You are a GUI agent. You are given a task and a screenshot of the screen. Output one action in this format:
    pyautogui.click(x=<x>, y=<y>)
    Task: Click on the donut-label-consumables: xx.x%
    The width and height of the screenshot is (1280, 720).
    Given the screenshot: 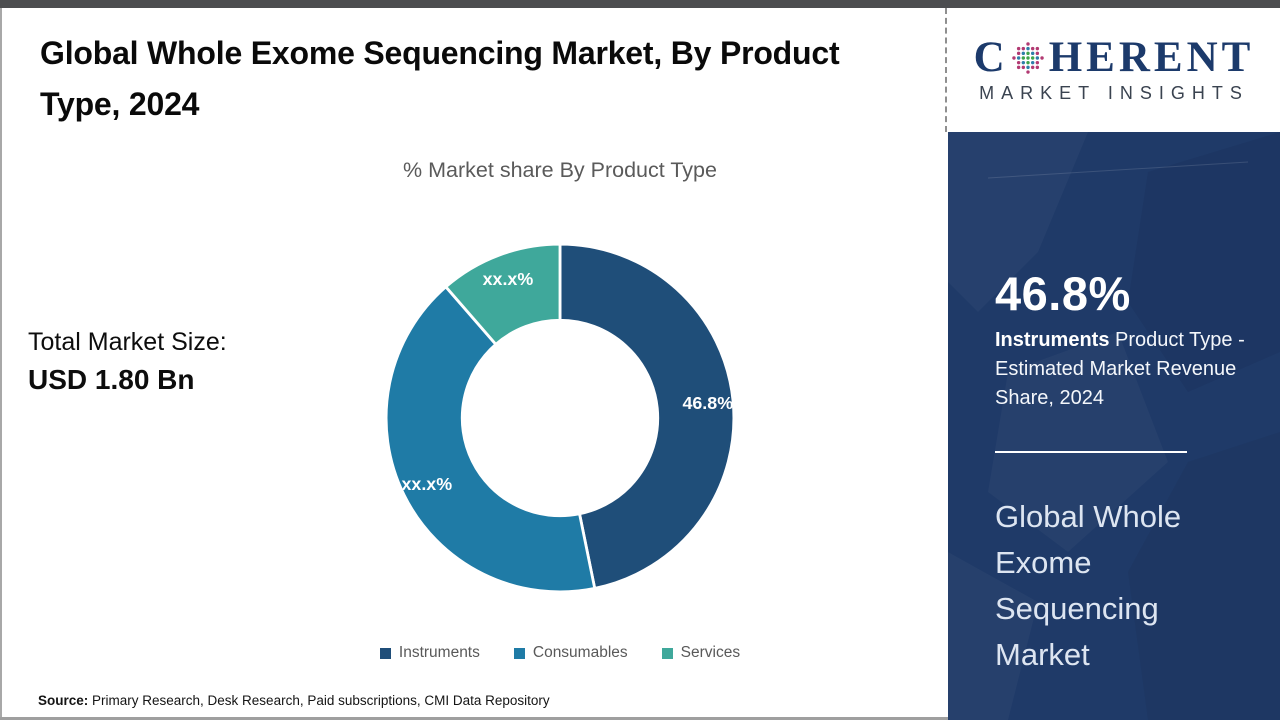 What is the action you would take?
    pyautogui.click(x=426, y=484)
    